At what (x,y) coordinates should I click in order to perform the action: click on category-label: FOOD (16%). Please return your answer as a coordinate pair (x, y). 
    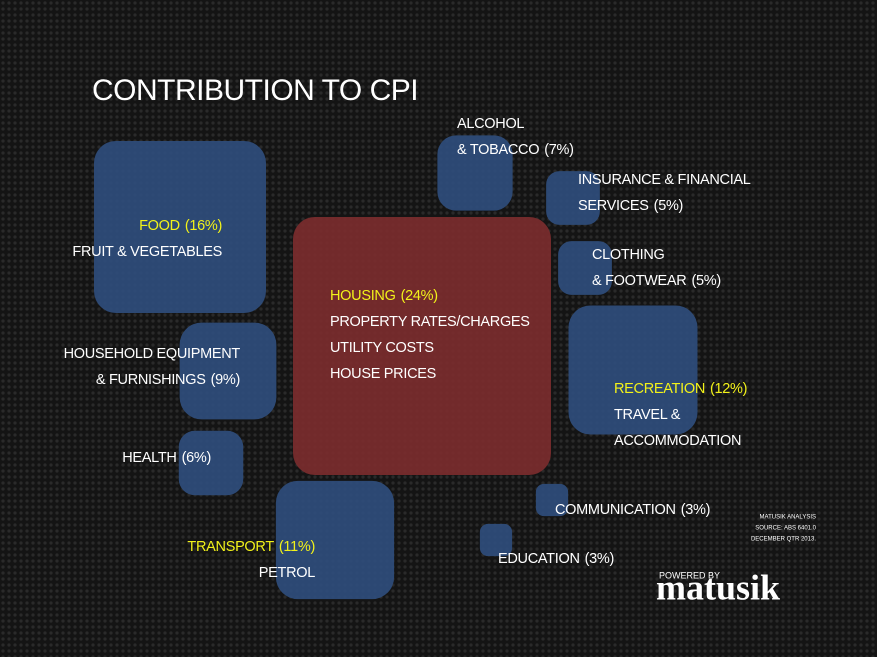
    Looking at the image, I should click on (180, 226).